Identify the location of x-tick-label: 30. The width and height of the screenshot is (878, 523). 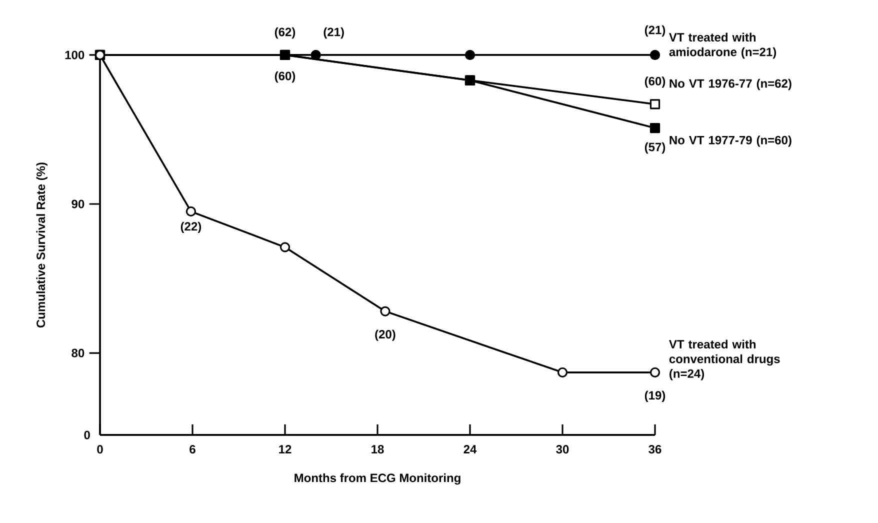
(562, 449).